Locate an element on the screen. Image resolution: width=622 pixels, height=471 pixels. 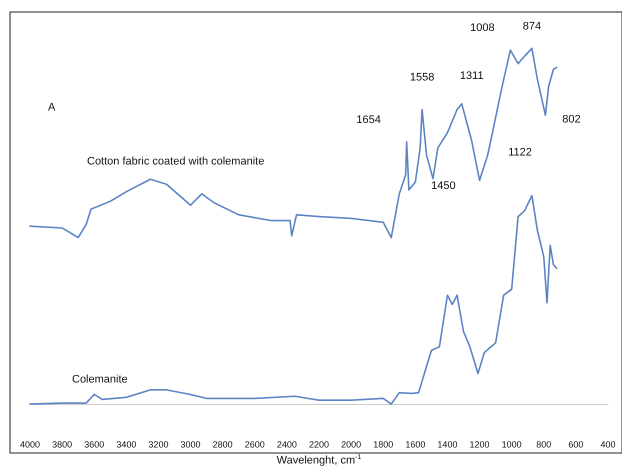
annotation: 1558 is located at coordinates (422, 78).